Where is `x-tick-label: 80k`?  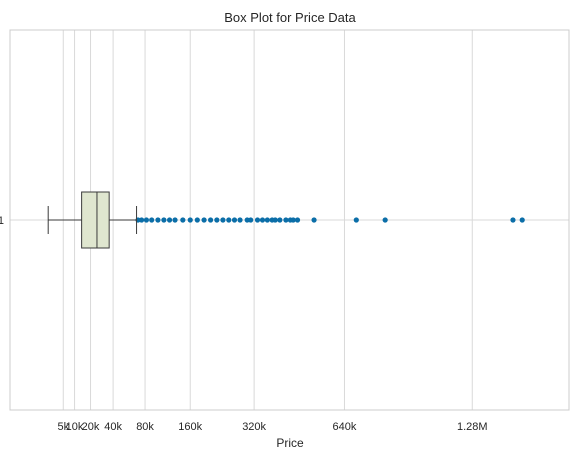 x-tick-label: 80k is located at coordinates (145, 427).